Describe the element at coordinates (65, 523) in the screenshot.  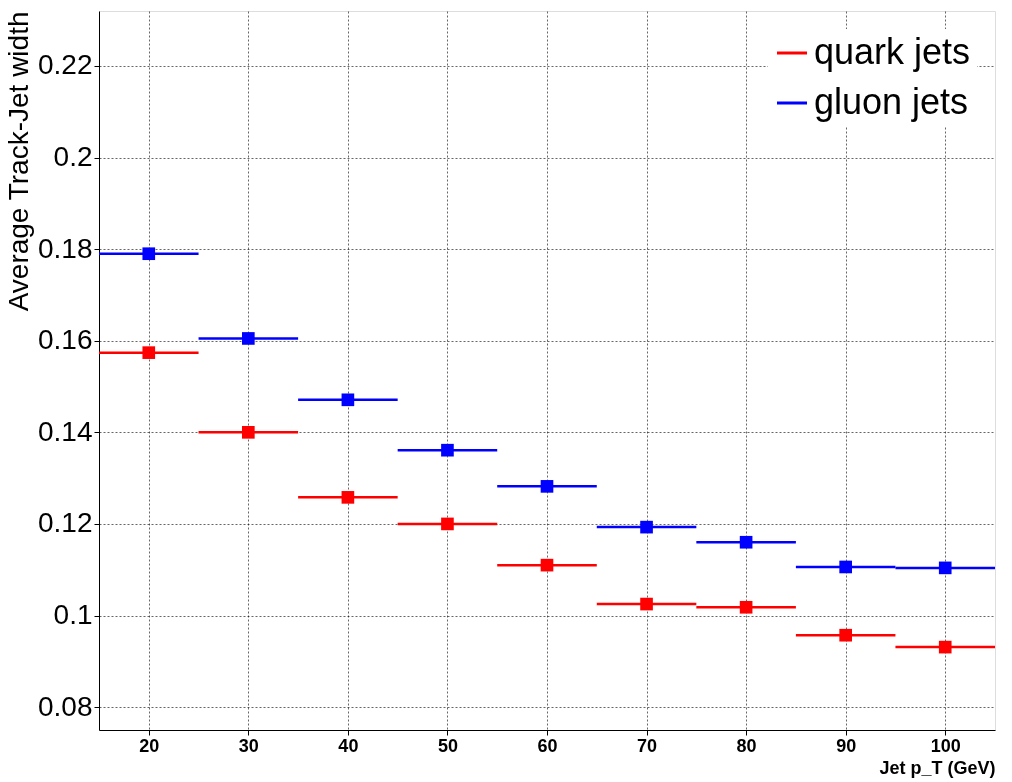
I see `y-tick-label: 0.12` at that location.